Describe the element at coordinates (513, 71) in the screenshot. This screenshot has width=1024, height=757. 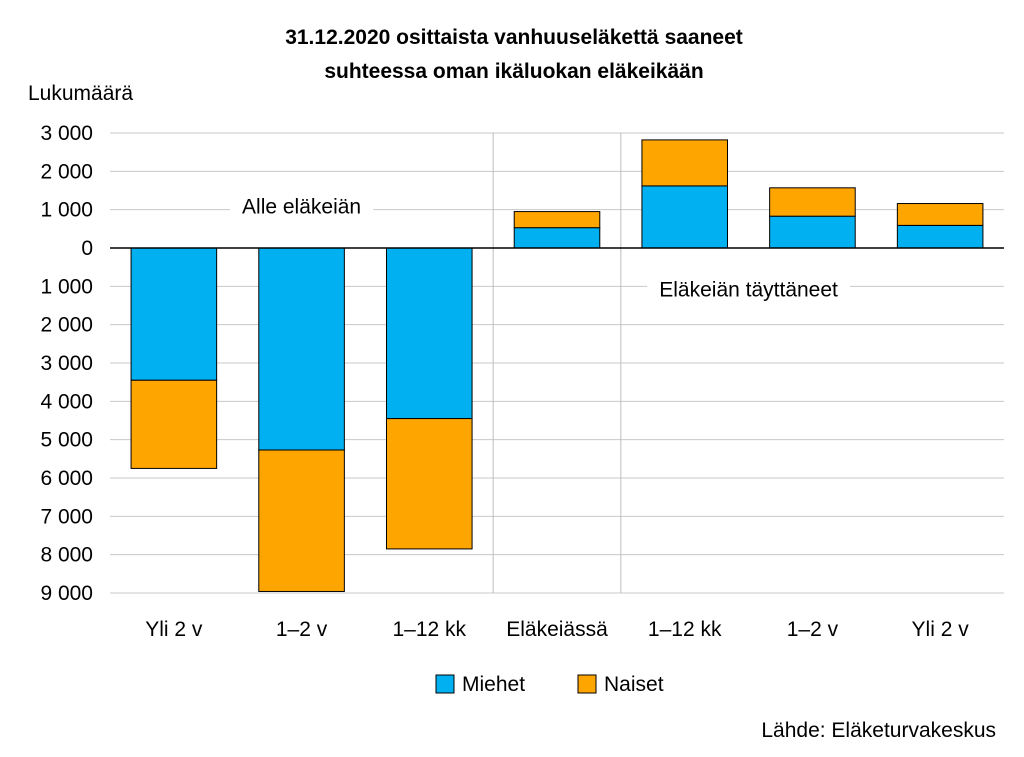
I see `chart-title-line-2: suhteessa oman ikäluokan eläkeikään` at that location.